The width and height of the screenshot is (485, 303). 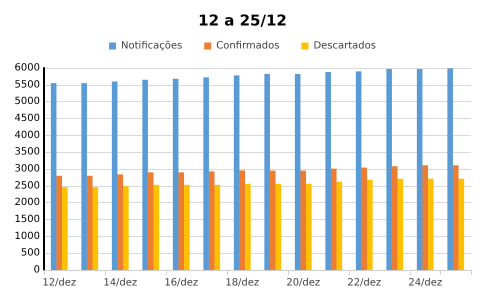 I want to click on y-tick-label: 5000, so click(x=27, y=102).